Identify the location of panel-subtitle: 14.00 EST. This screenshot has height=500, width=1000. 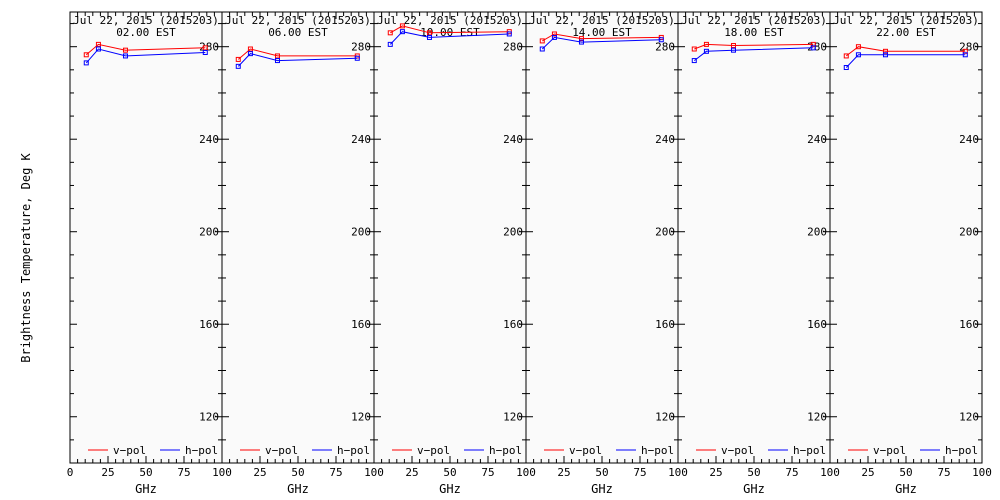
(602, 32).